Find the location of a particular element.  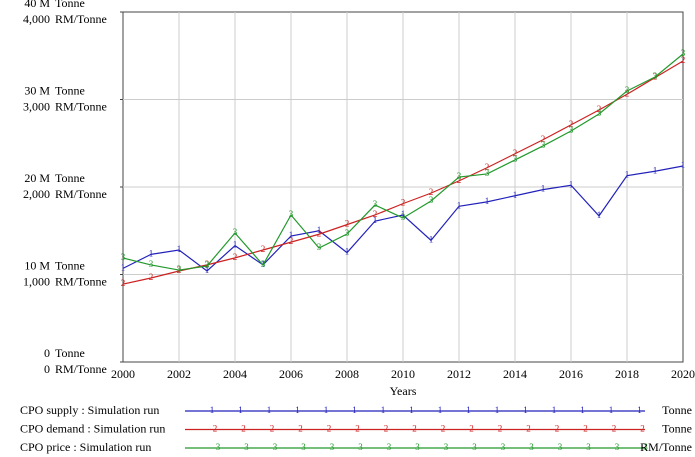

y2-tick-label: 2,000 is located at coordinates (36, 194).